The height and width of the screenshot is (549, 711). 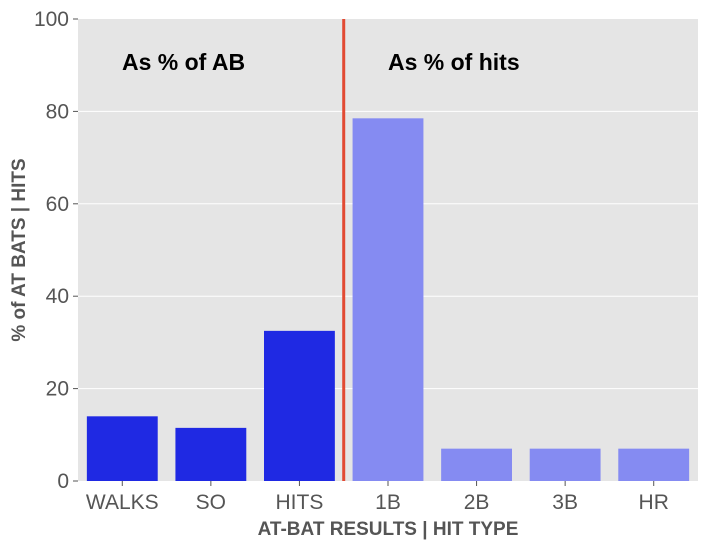 I want to click on x-tick-label-so: SO, so click(x=211, y=502).